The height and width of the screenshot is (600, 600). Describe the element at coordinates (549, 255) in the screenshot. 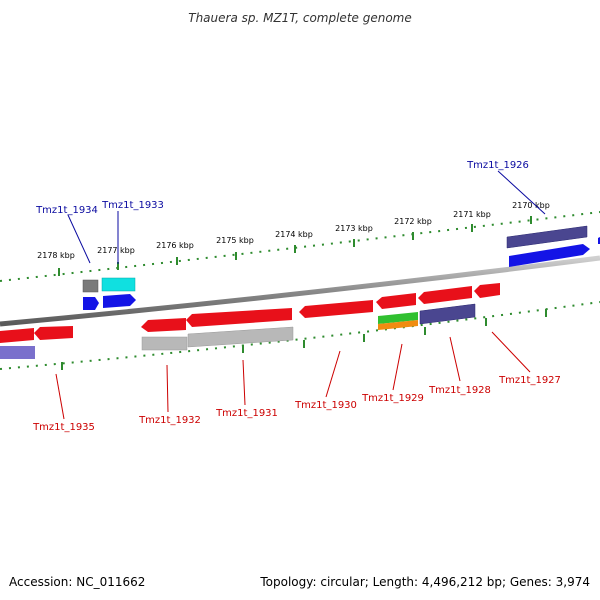

I see `gene-tmz1t-1926-blue` at that location.